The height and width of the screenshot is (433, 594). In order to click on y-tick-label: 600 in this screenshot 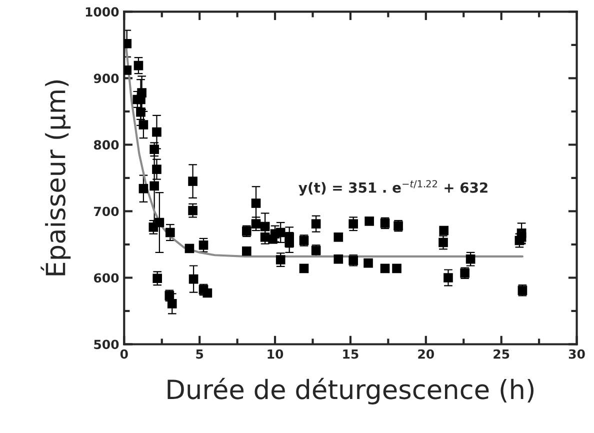, I will do `click(106, 278)`.